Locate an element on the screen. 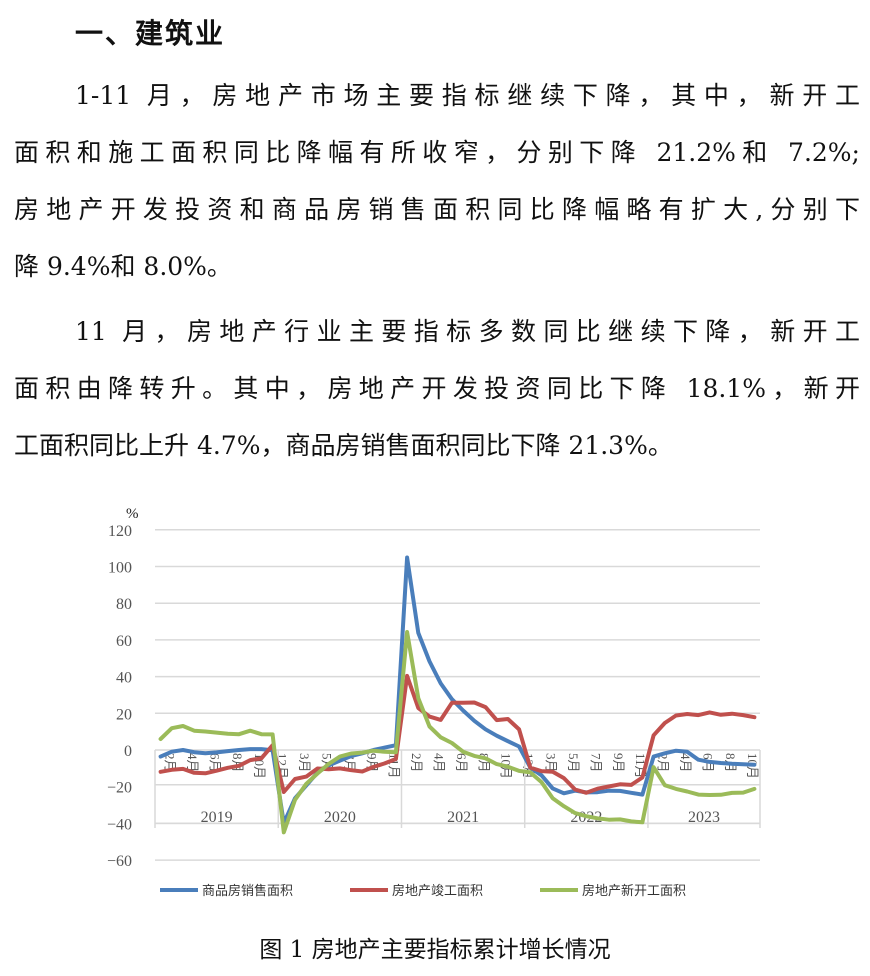 This screenshot has height=976, width=870. y-tick-label: 0 is located at coordinates (128, 751).